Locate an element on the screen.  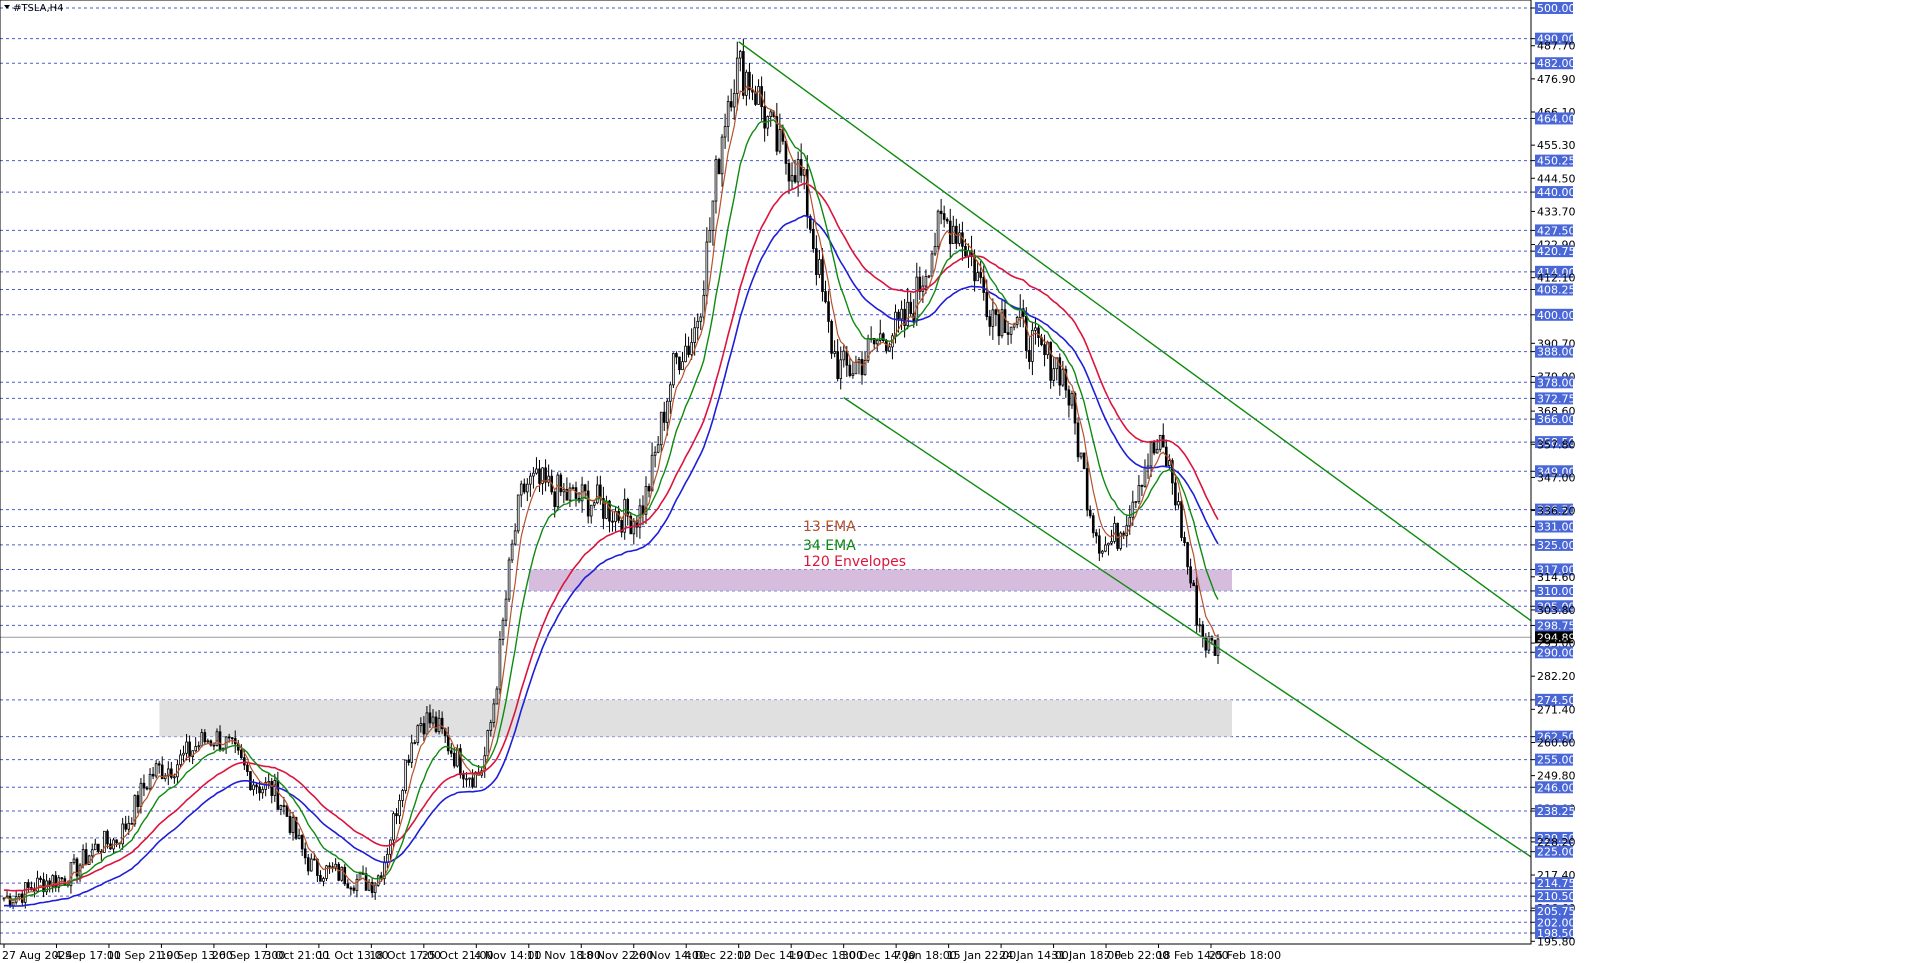
price-label: 487.70 is located at coordinates (1556, 46).